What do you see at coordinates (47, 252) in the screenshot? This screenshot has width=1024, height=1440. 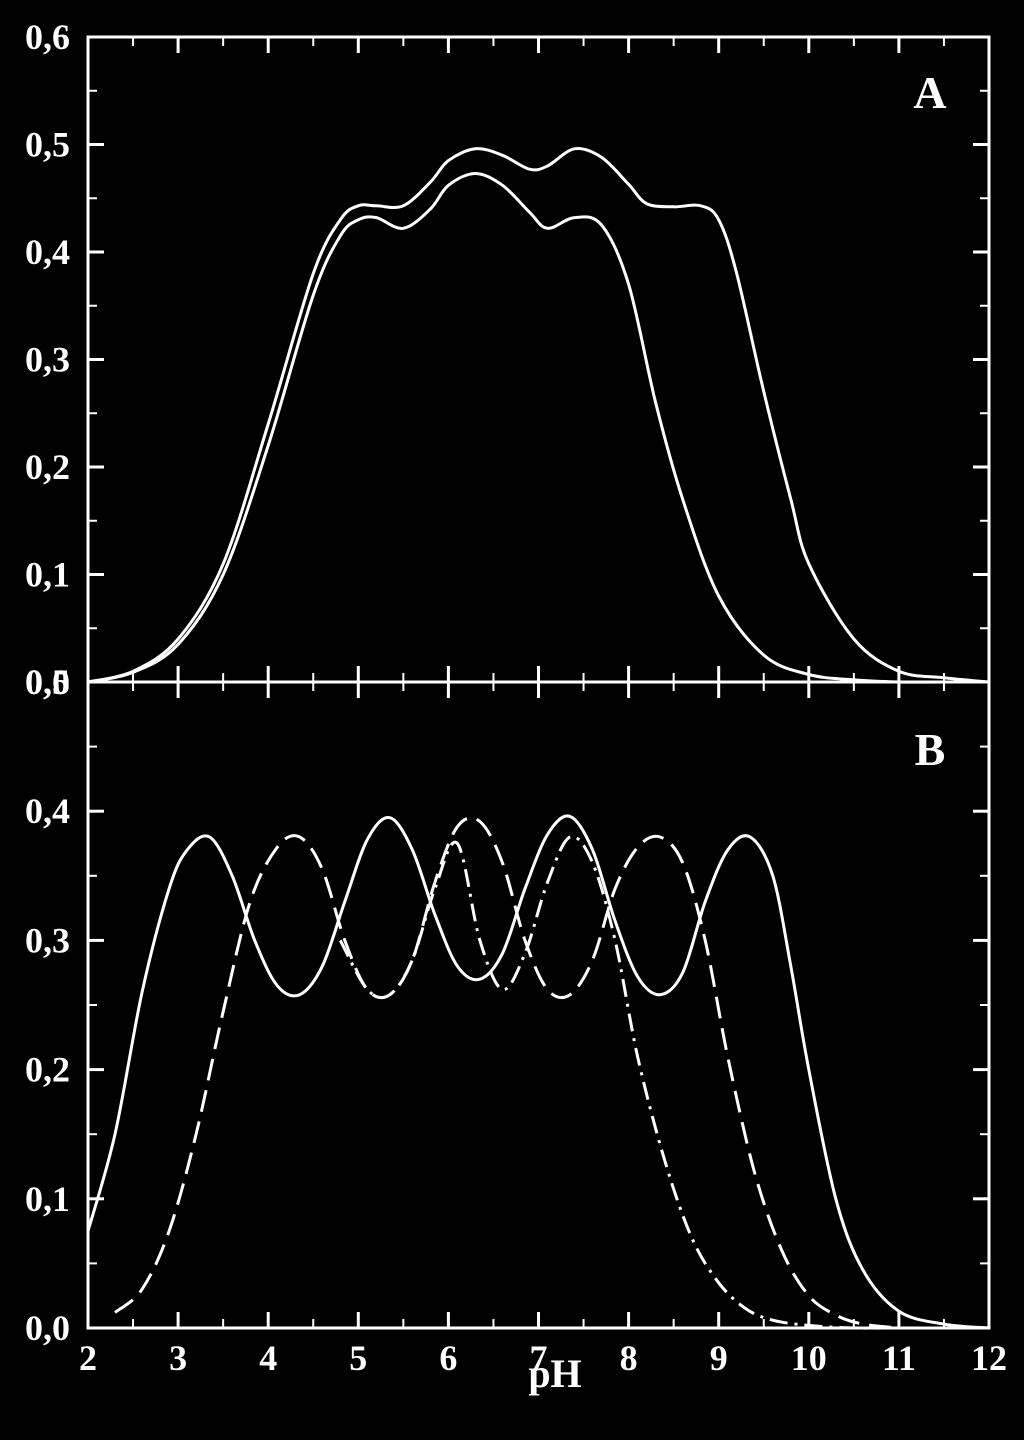 I see `panel-a-y-tick-label: 0,4` at bounding box center [47, 252].